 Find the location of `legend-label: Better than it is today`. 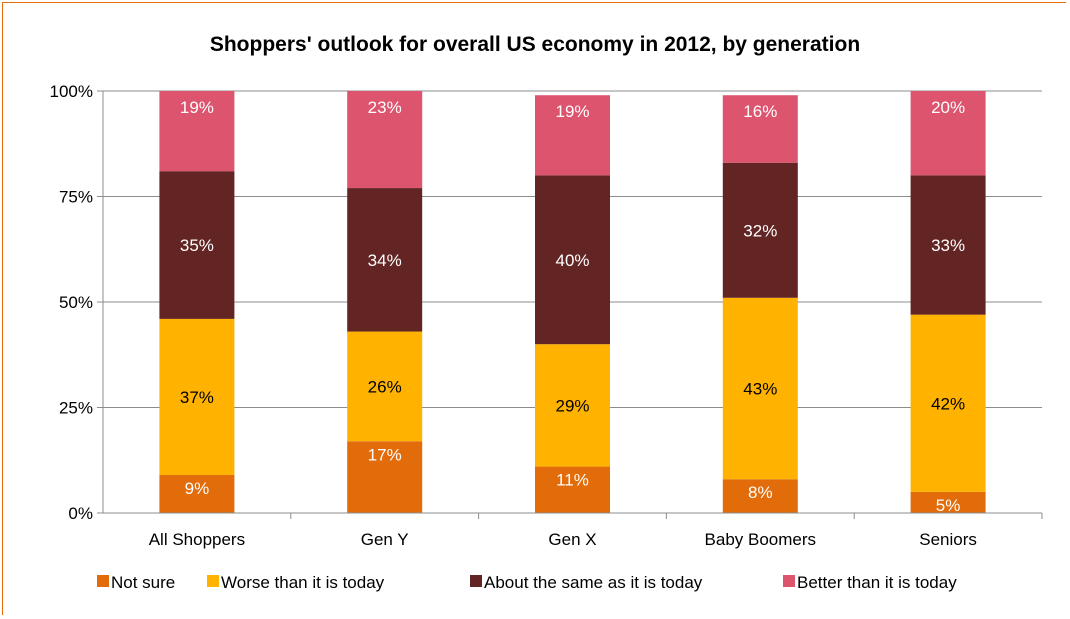

legend-label: Better than it is today is located at coordinates (877, 582).